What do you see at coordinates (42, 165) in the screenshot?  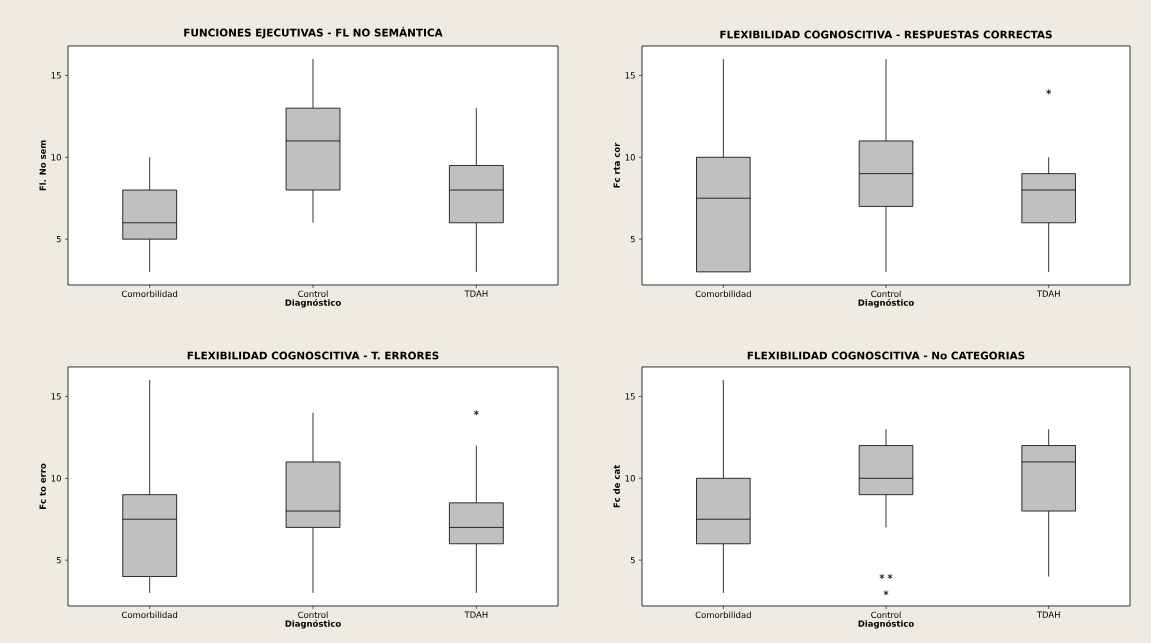 I see `y-axis-title: Fl. No sem` at bounding box center [42, 165].